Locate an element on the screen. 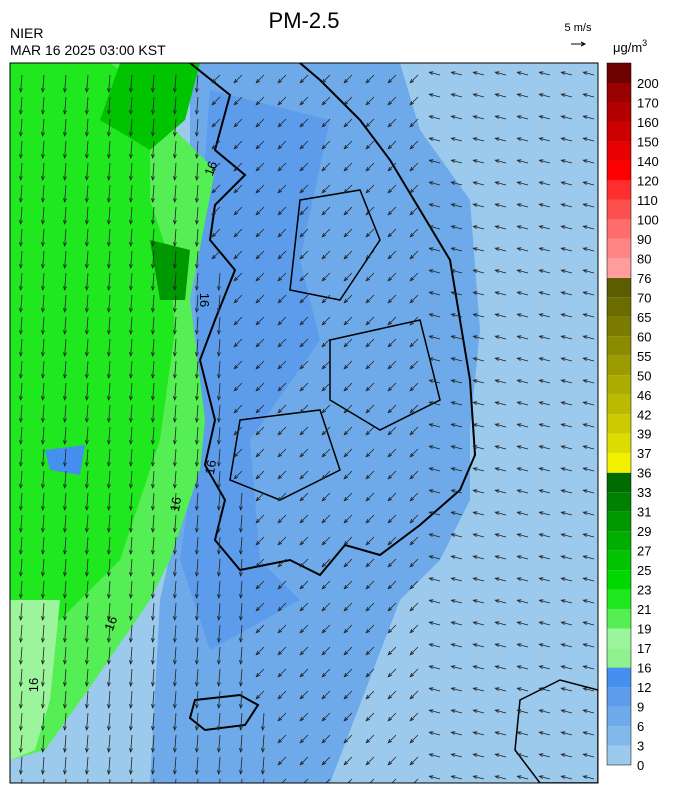  colorbar-label: 12 is located at coordinates (644, 687).